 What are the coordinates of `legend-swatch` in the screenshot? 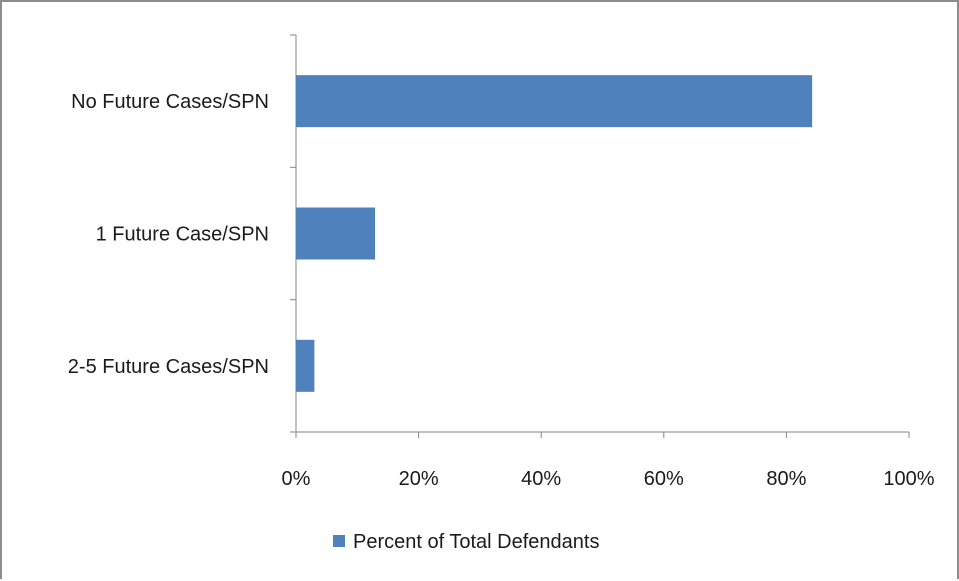 It's located at (339, 541).